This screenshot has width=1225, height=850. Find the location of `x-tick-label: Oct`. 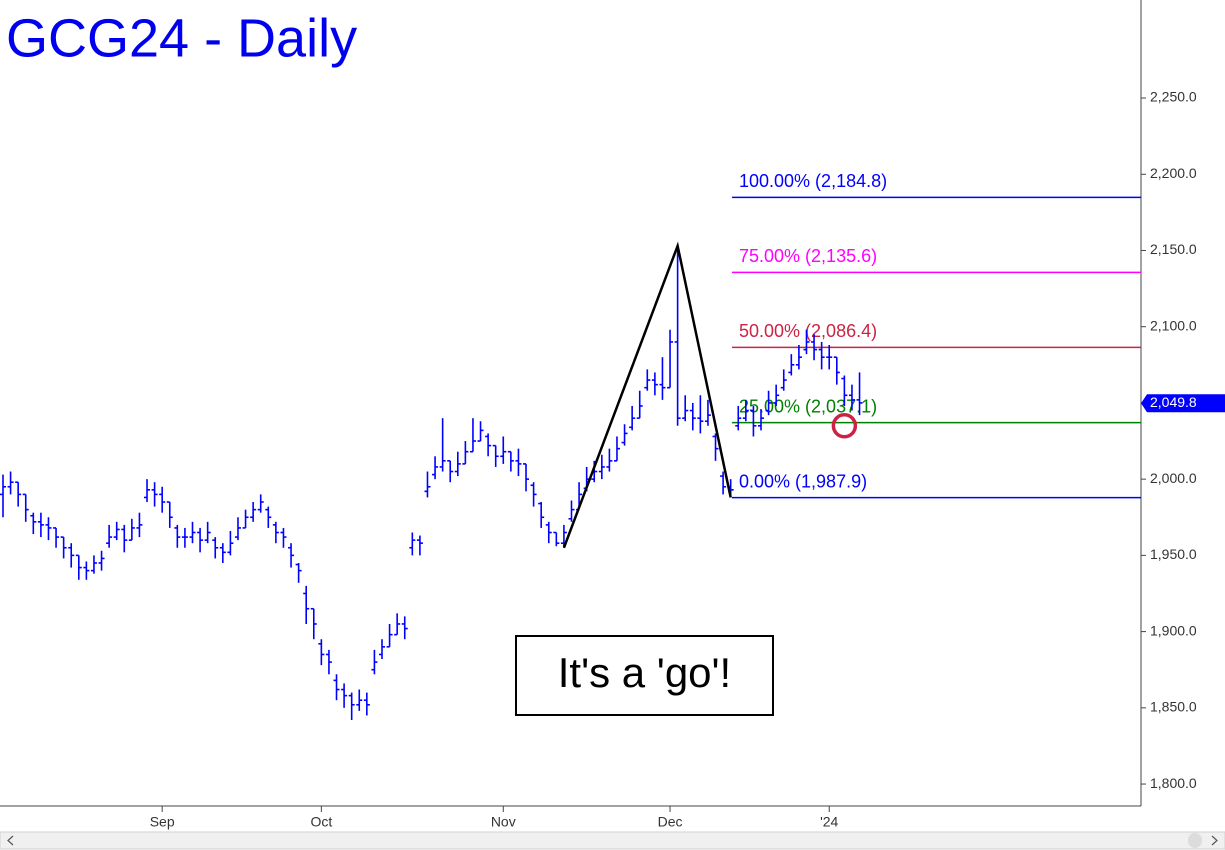

x-tick-label: Oct is located at coordinates (321, 822).